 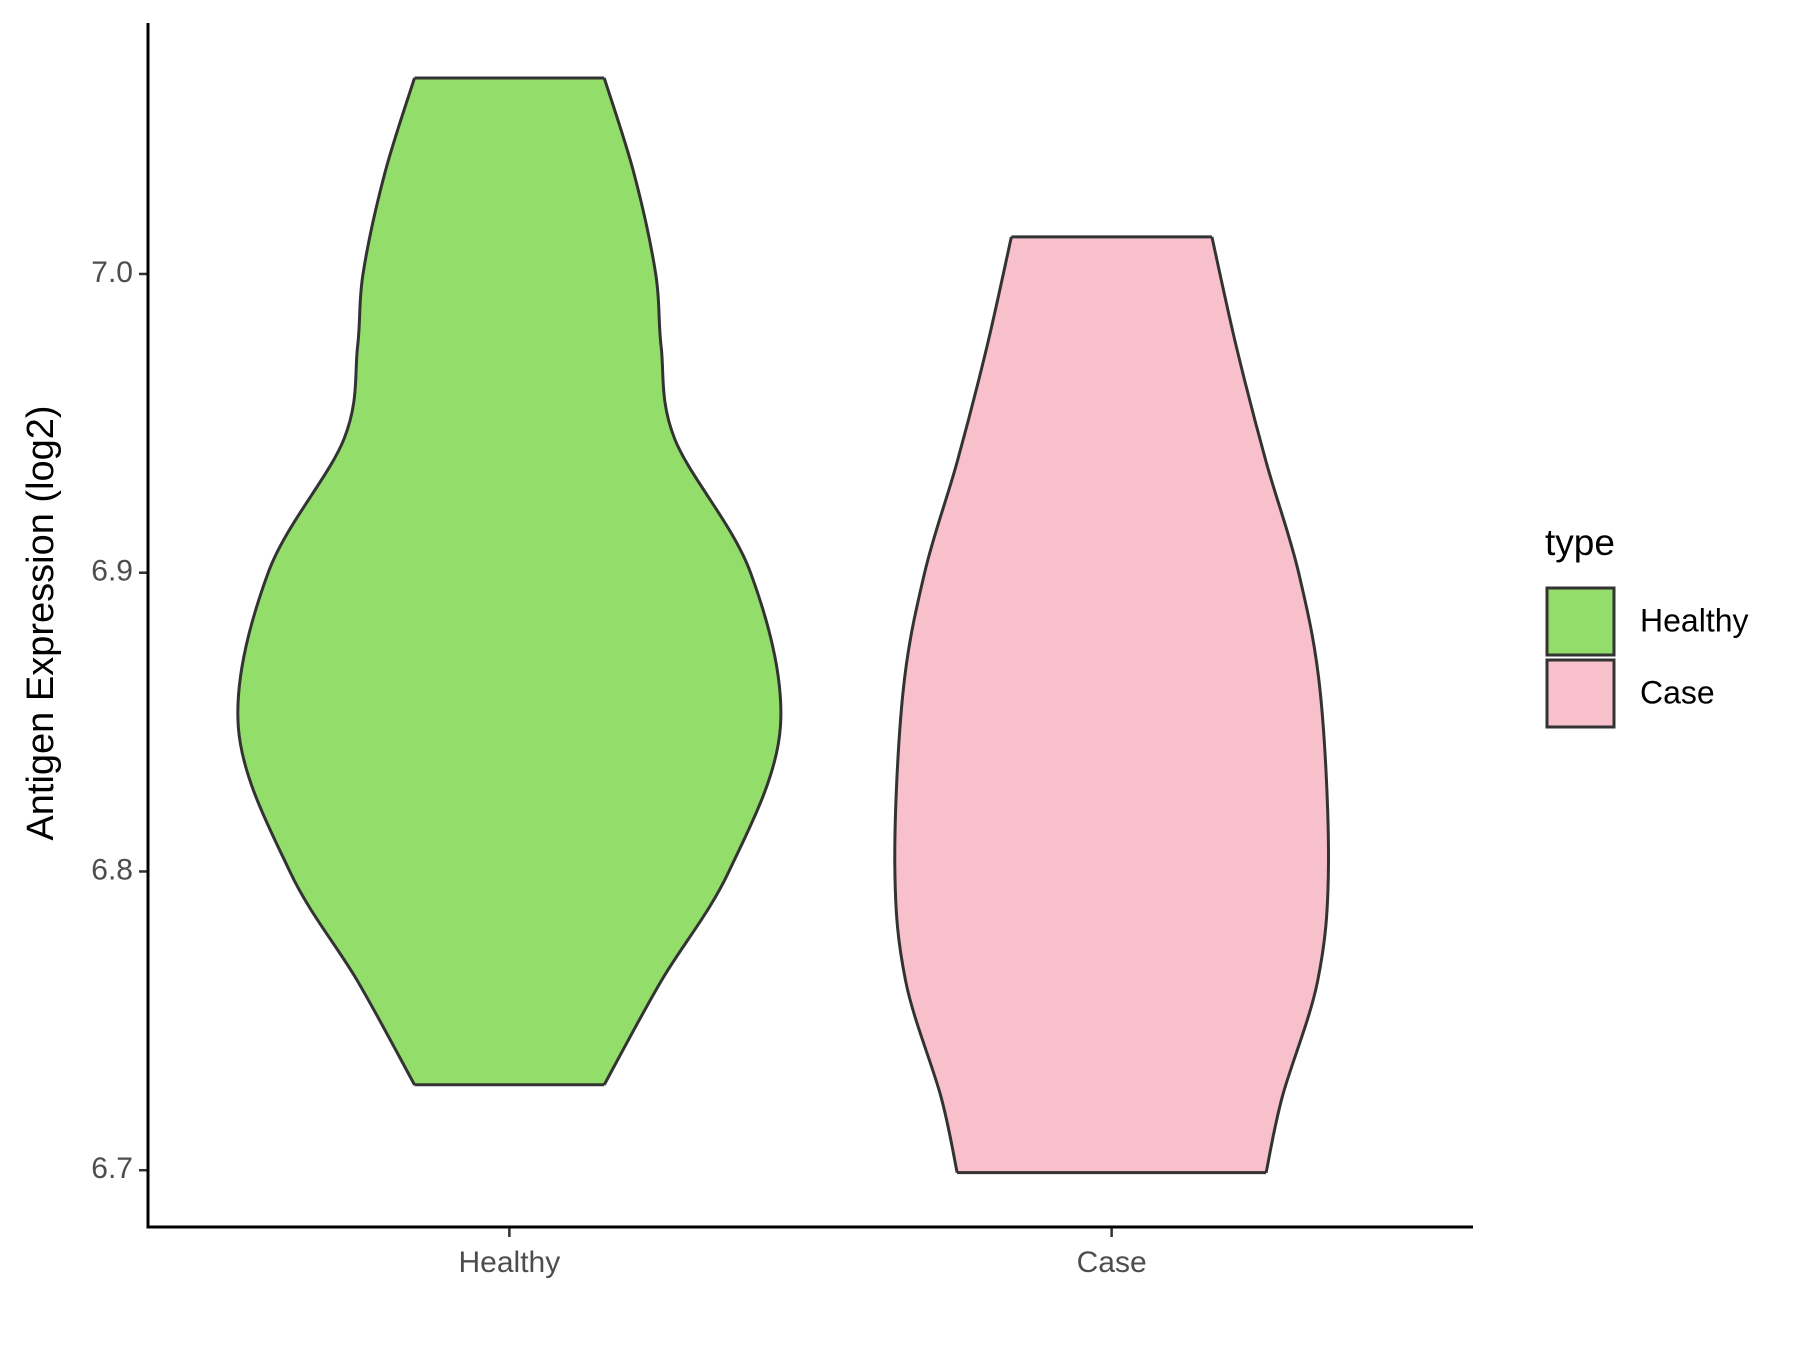 I want to click on y-tick-label: 7.0, so click(x=112, y=272).